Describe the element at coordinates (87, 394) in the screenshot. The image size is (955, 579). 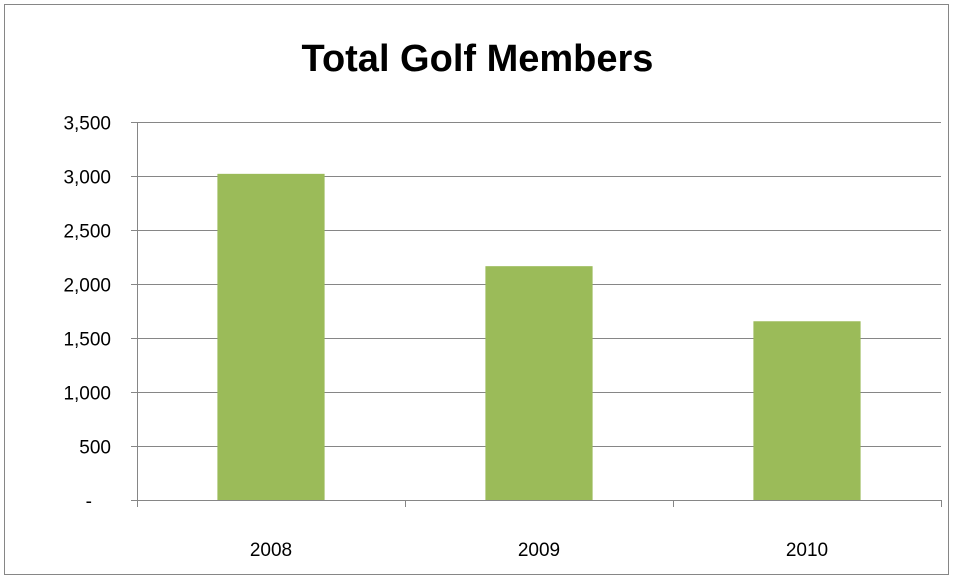
I see `y-tick-label: 1,000` at that location.